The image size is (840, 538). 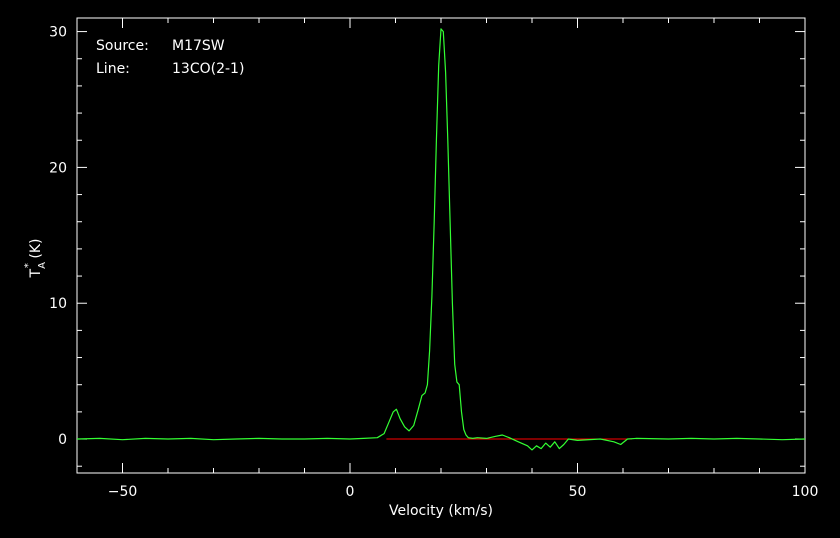 I want to click on y-tick-label: 10, so click(x=58, y=304).